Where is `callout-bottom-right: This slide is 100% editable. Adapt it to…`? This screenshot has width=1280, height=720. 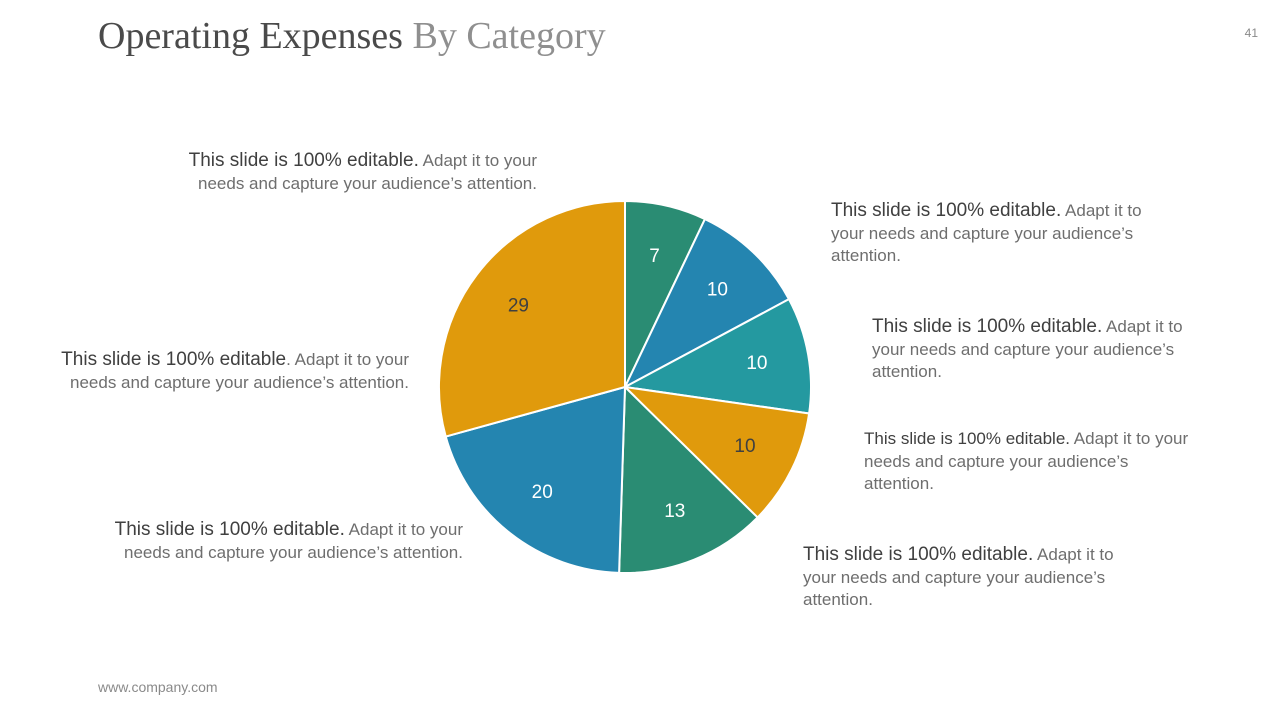 callout-bottom-right: This slide is 100% editable. Adapt it to… is located at coordinates (968, 578).